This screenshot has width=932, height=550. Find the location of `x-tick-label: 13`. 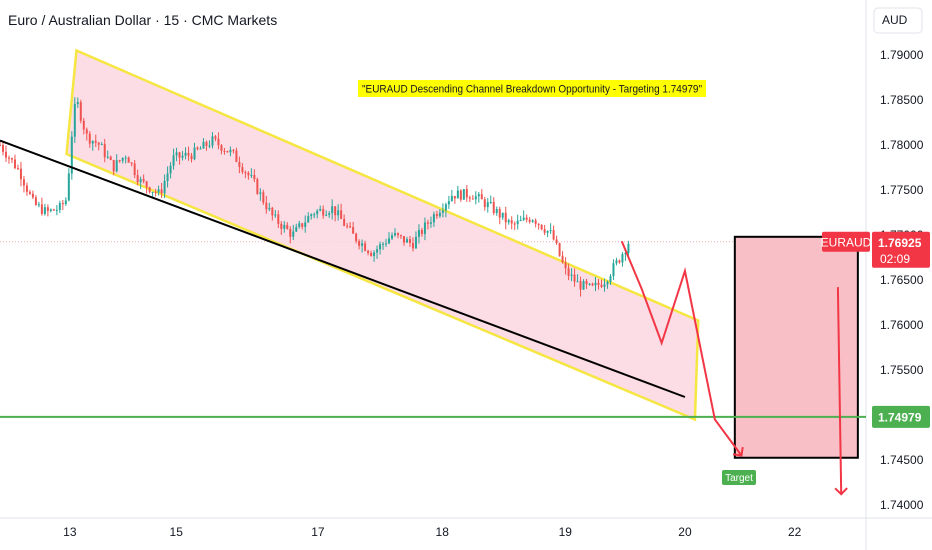

x-tick-label: 13 is located at coordinates (70, 532).